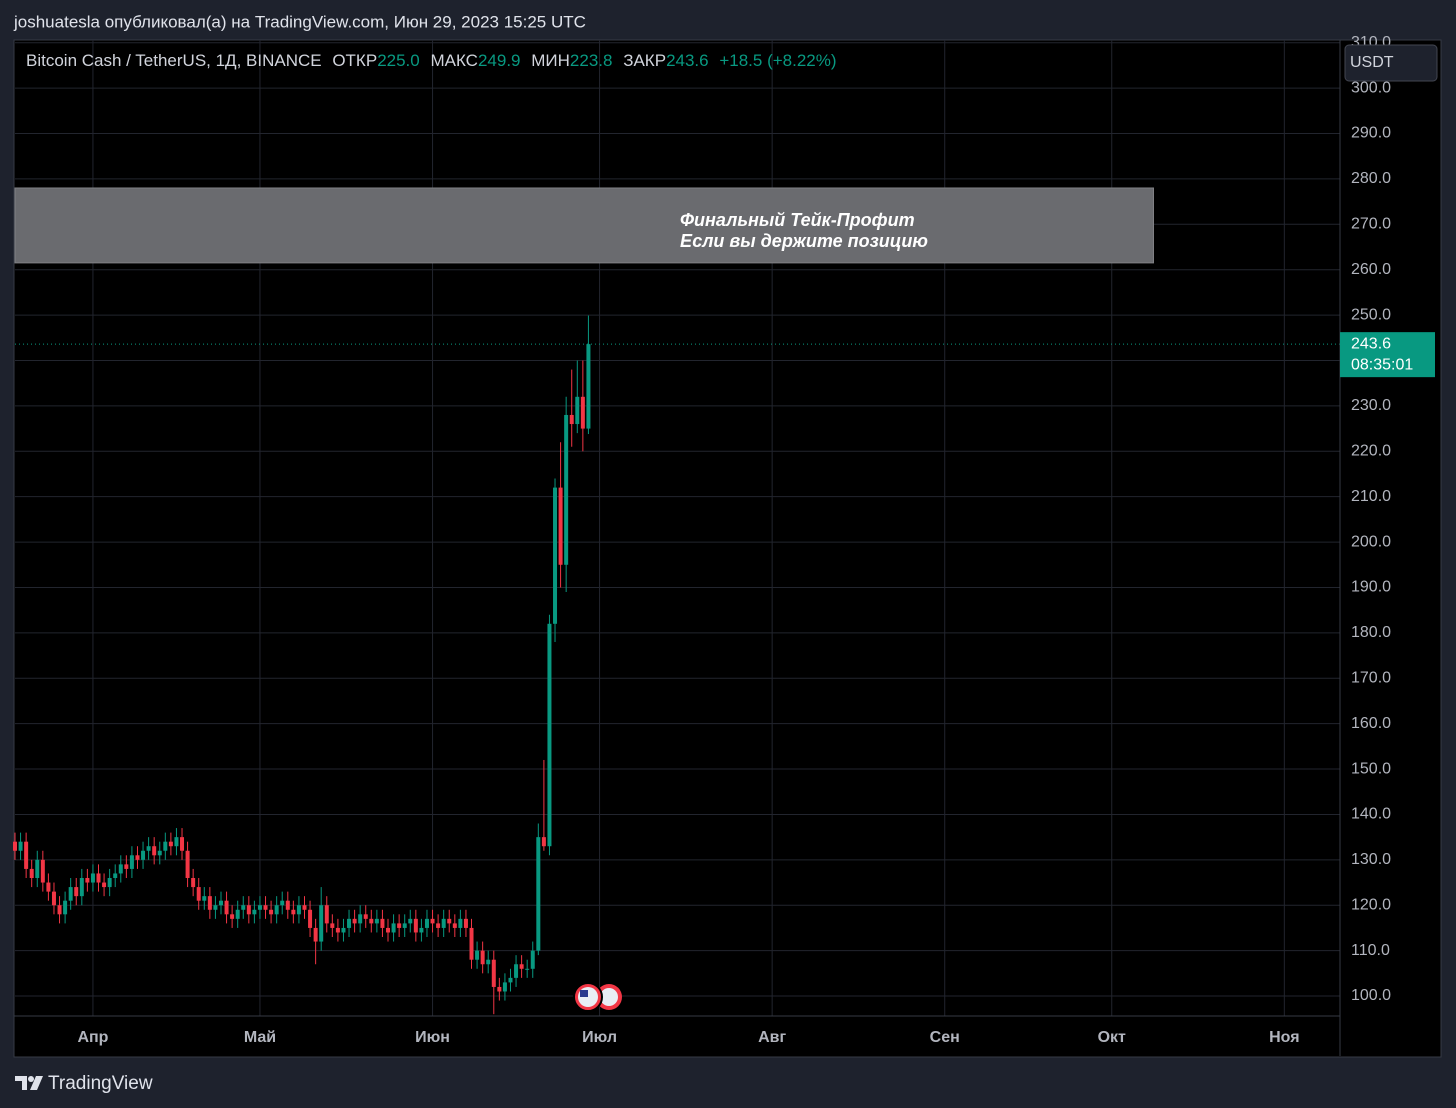  Describe the element at coordinates (354, 60) in the screenshot. I see `open-label: ОТКР` at that location.